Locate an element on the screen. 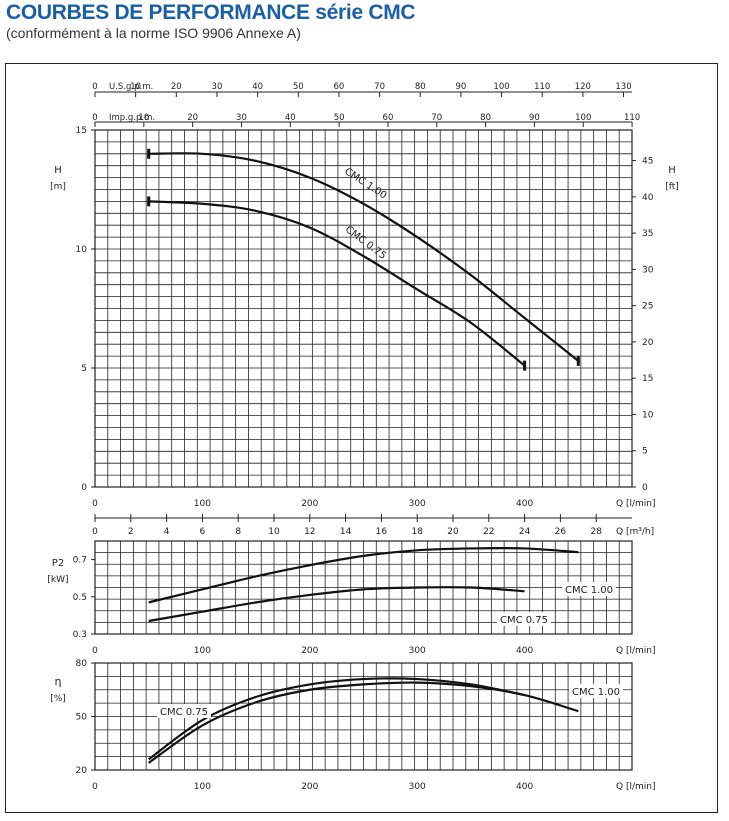 This screenshot has width=729, height=821. efficiency-series-label-cmc-0-75: CMC 0.75 is located at coordinates (184, 712).